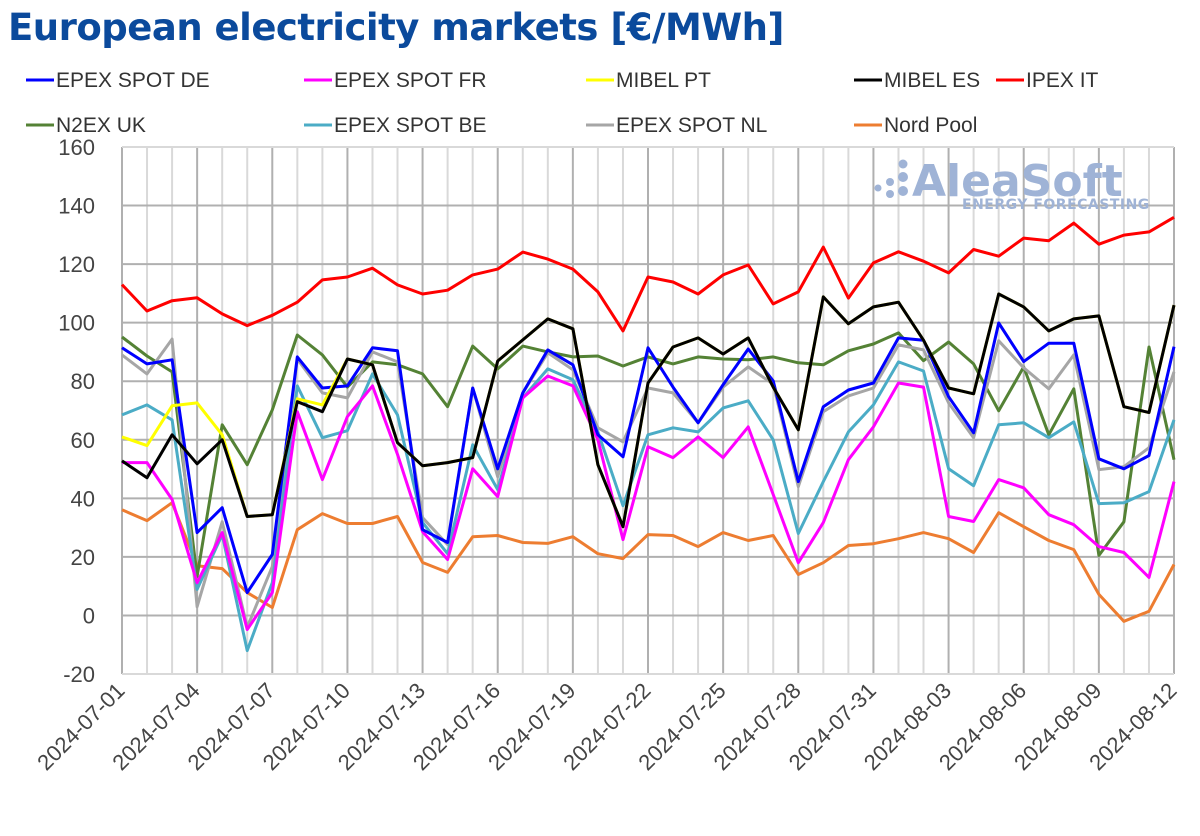 The height and width of the screenshot is (836, 1200). I want to click on series-line-nord-pool, so click(648, 562).